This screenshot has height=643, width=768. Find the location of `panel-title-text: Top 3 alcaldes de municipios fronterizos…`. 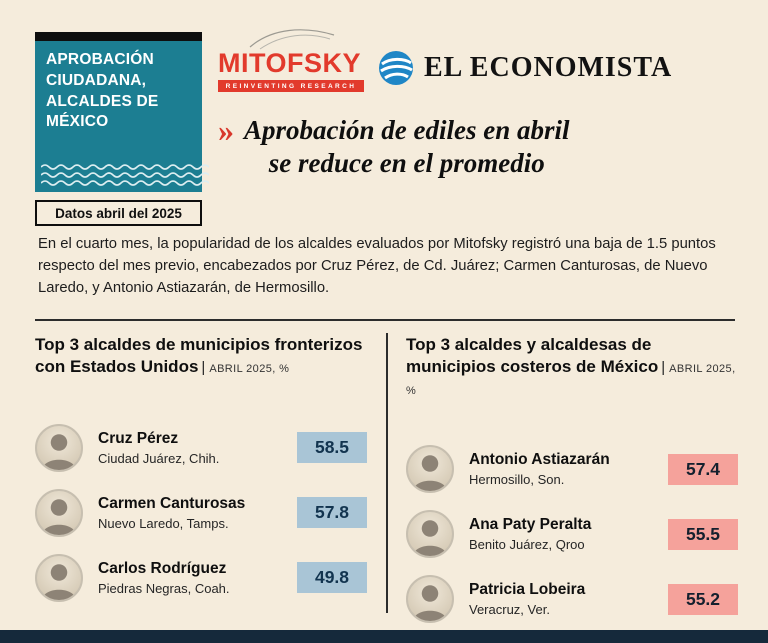

panel-title-text: Top 3 alcaldes de municipios fronterizos… is located at coordinates (199, 355).